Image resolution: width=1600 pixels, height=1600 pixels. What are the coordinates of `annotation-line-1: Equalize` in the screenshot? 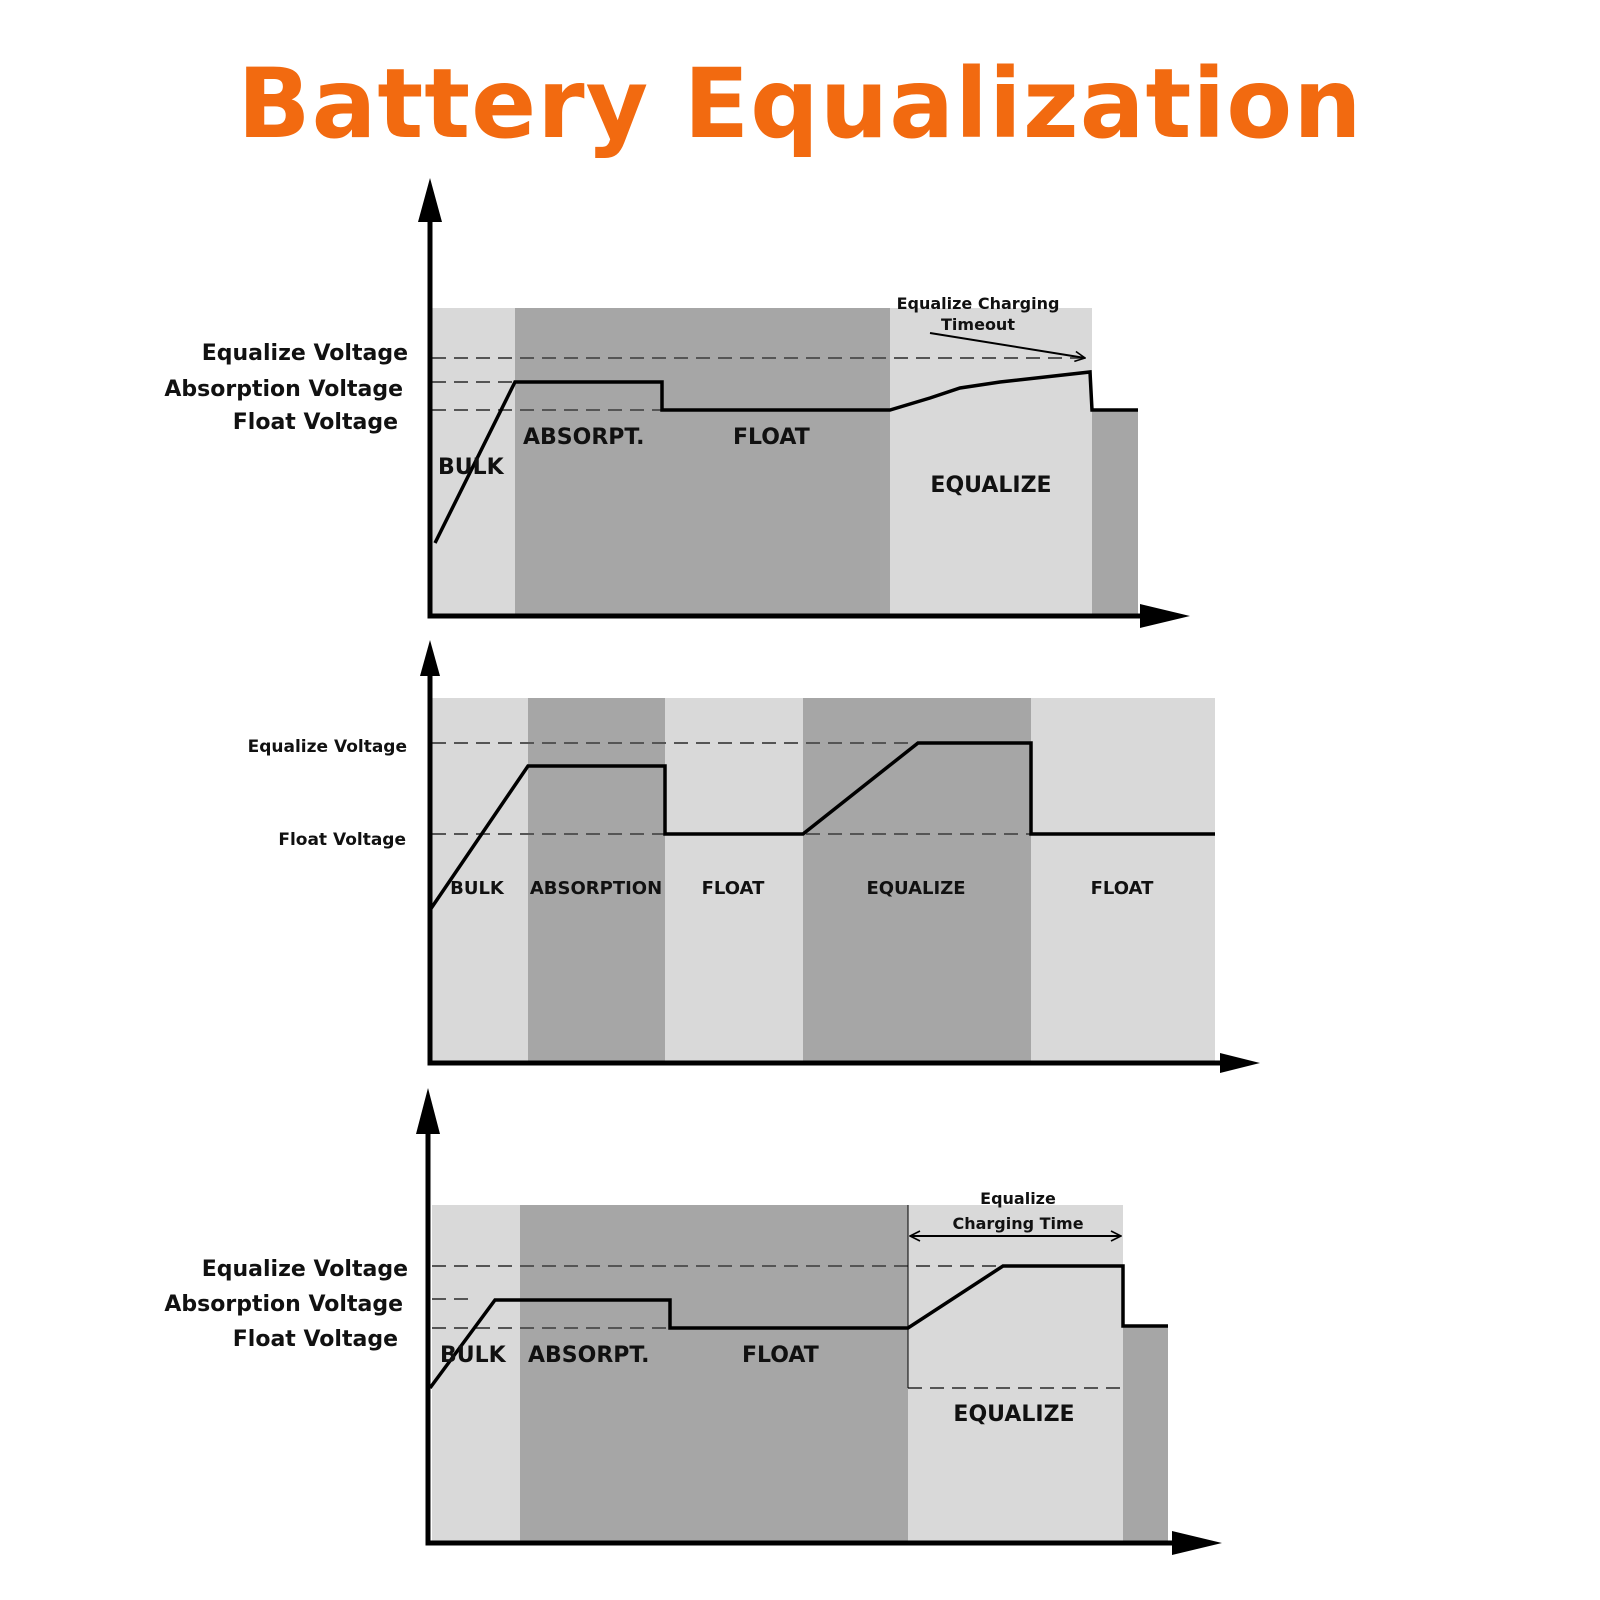 It's located at (1018, 1198).